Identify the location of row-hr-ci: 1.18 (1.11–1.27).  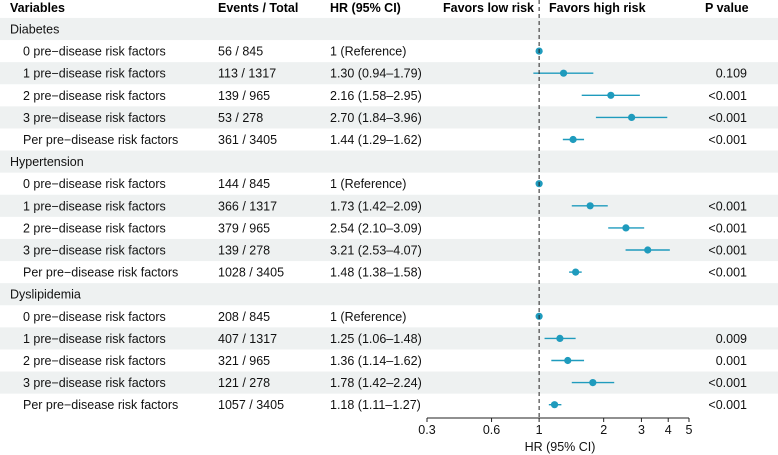
(375, 405).